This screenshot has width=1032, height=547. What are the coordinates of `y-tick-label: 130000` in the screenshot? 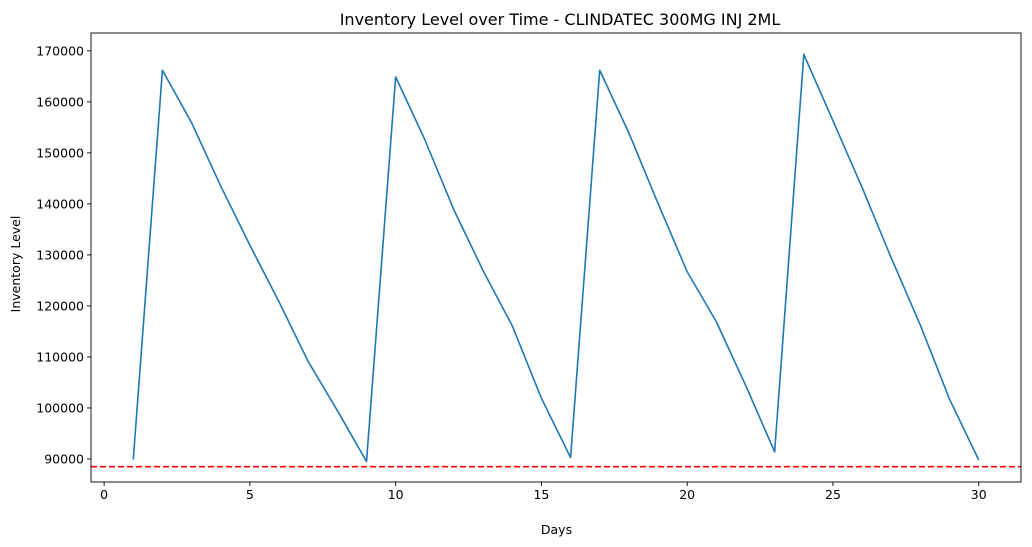 It's located at (60, 254).